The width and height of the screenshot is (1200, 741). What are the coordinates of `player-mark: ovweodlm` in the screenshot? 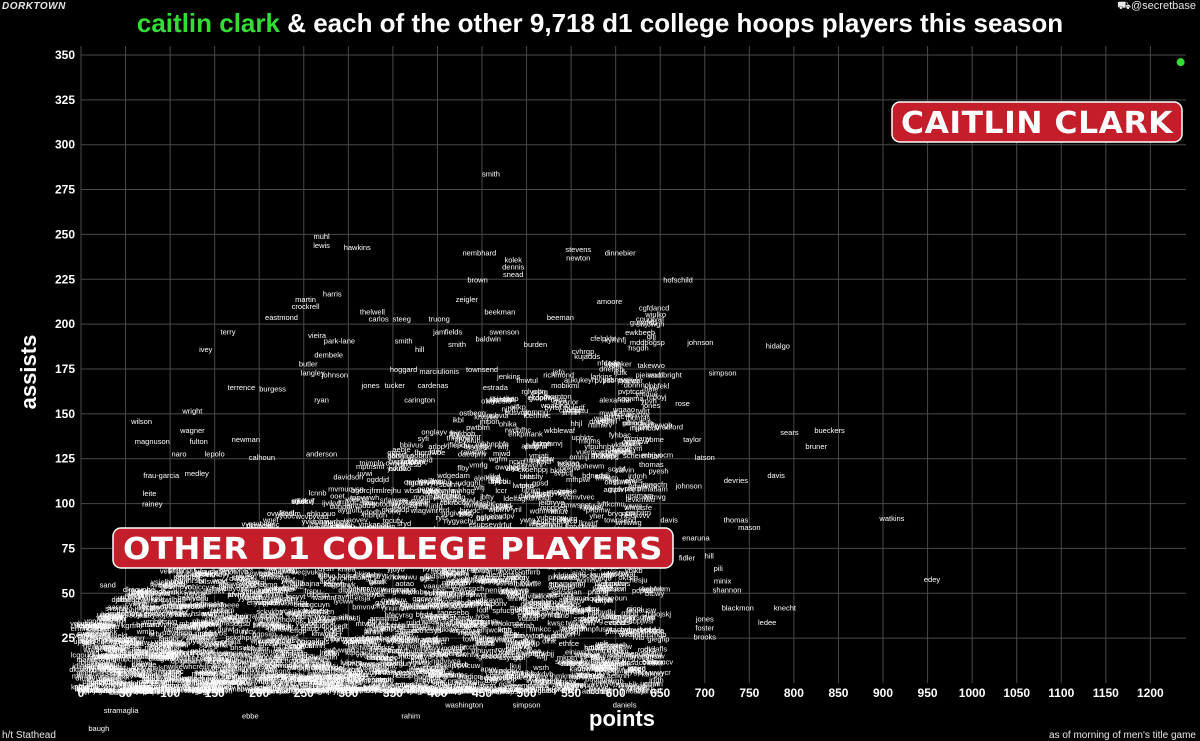 It's located at (284, 513).